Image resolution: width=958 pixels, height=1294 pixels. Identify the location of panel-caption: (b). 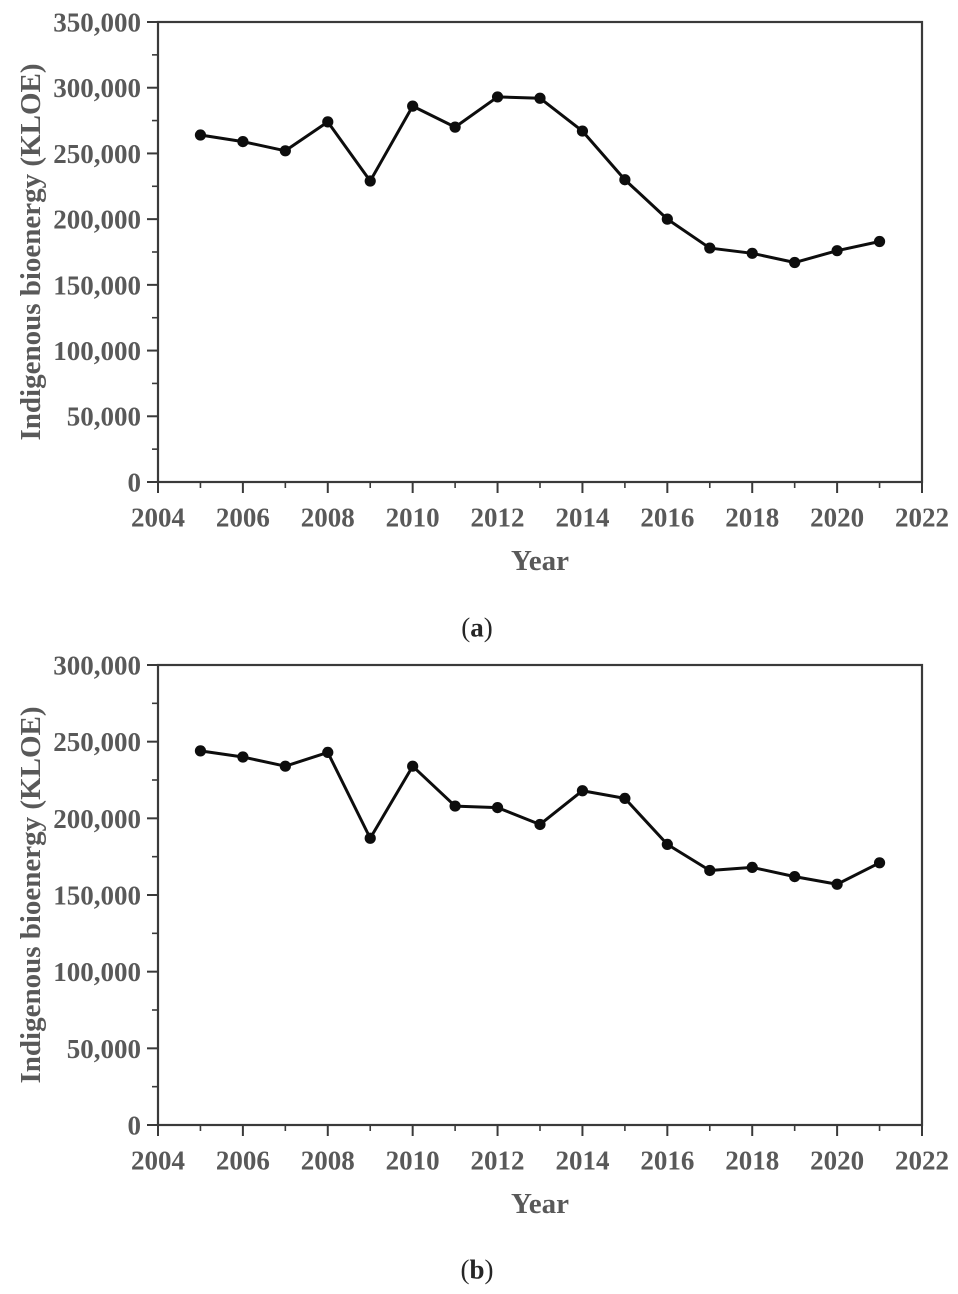
(476, 1269).